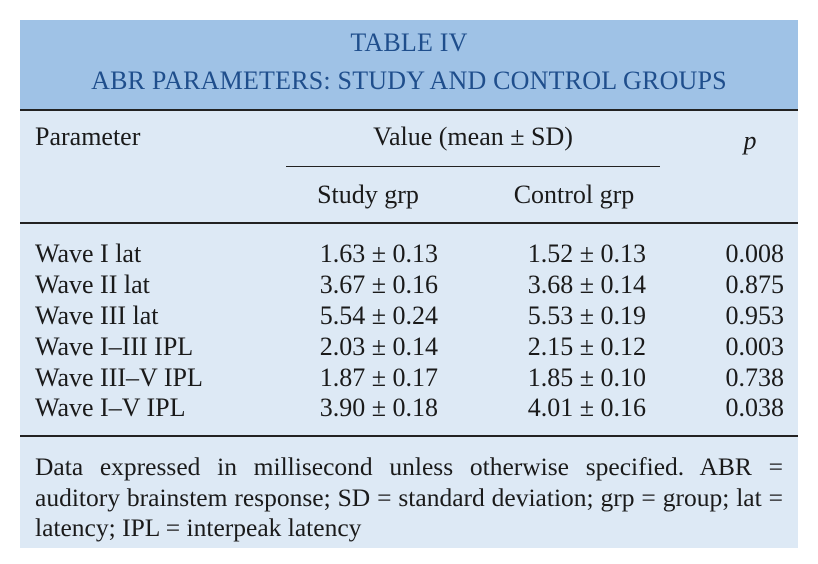 Image resolution: width=818 pixels, height=564 pixels. I want to click on body-bottom-rule, so click(409, 436).